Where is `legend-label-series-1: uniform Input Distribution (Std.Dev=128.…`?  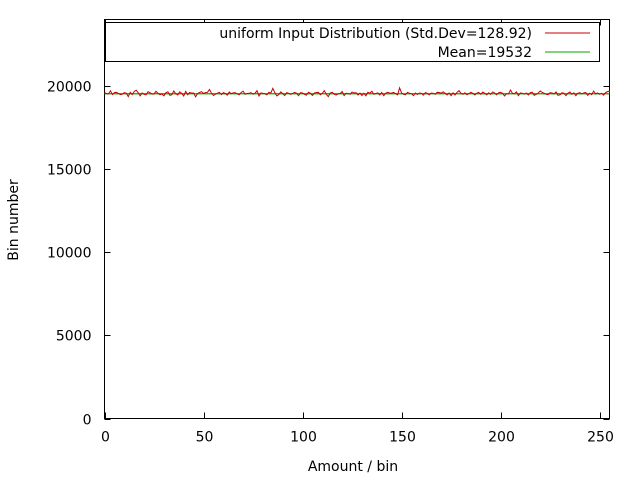
legend-label-series-1: uniform Input Distribution (Std.Dev=128.… is located at coordinates (375, 34).